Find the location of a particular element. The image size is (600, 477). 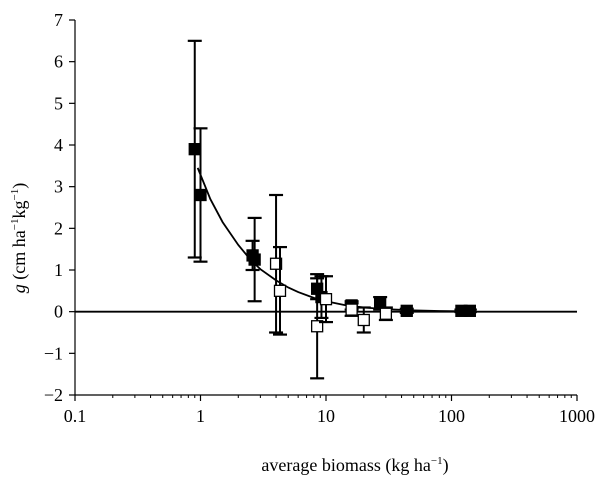

y-tick-label: −2 is located at coordinates (53, 395).